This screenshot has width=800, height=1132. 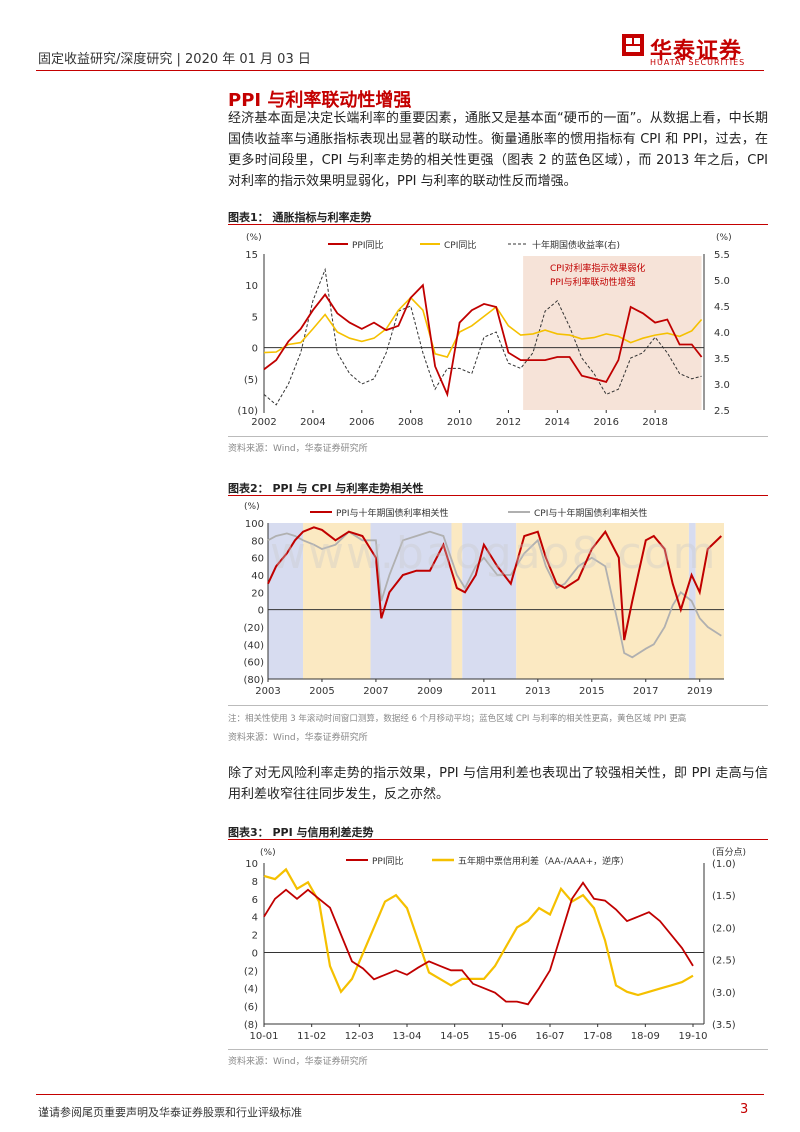 What do you see at coordinates (257, 576) in the screenshot?
I see `y-tick-label: 40` at bounding box center [257, 576].